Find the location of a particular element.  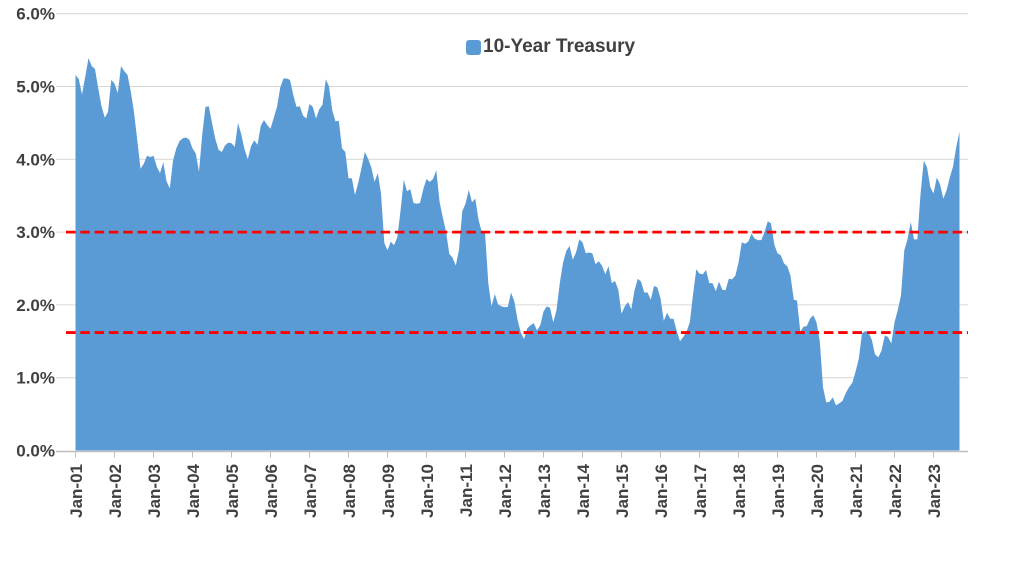

y-tick-label-6: 6.0% is located at coordinates (35, 14).